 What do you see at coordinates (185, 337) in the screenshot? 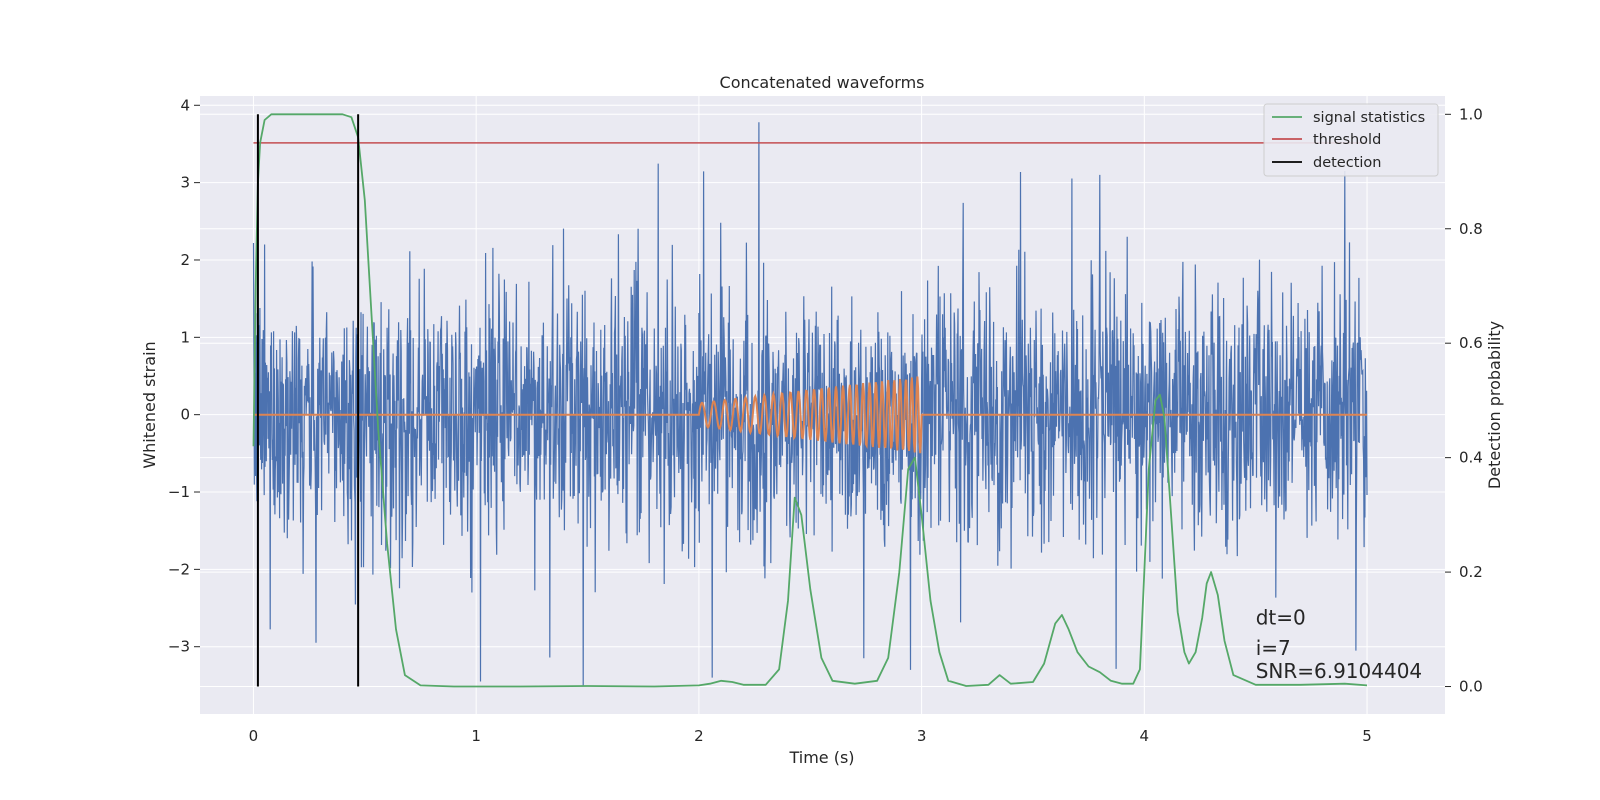
I see `y-tick-label: 1` at bounding box center [185, 337].